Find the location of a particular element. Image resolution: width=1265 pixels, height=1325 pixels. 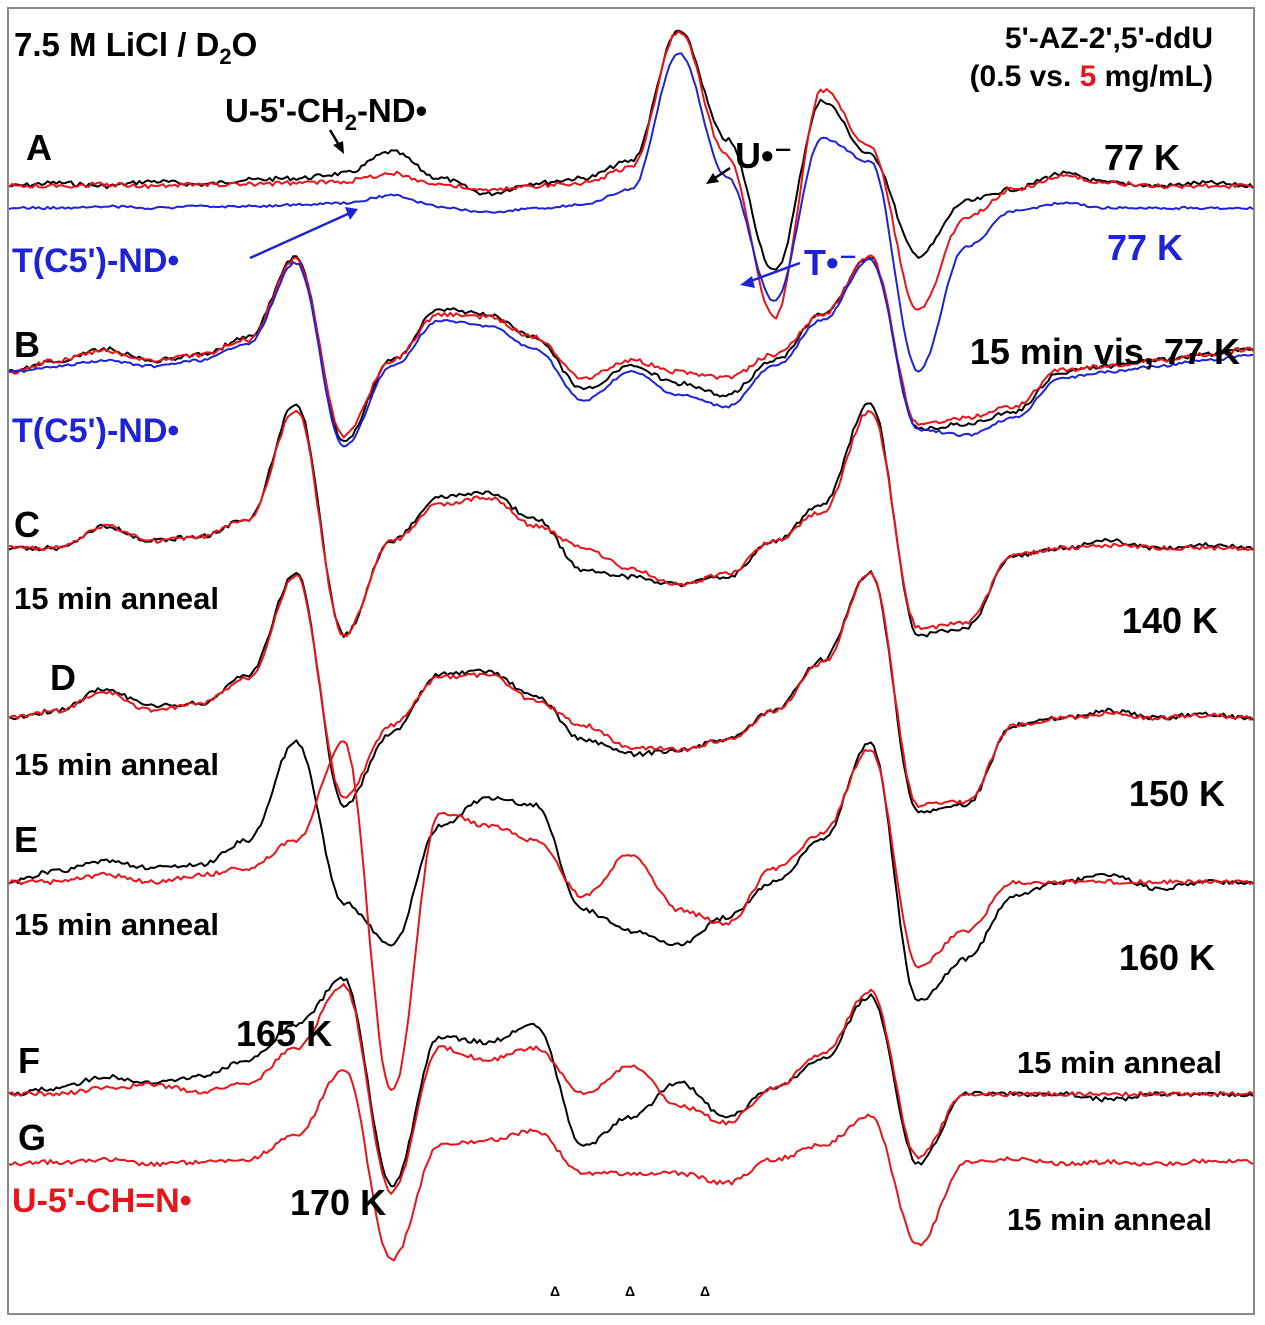

arrow-head-t-anion is located at coordinates (747, 282).